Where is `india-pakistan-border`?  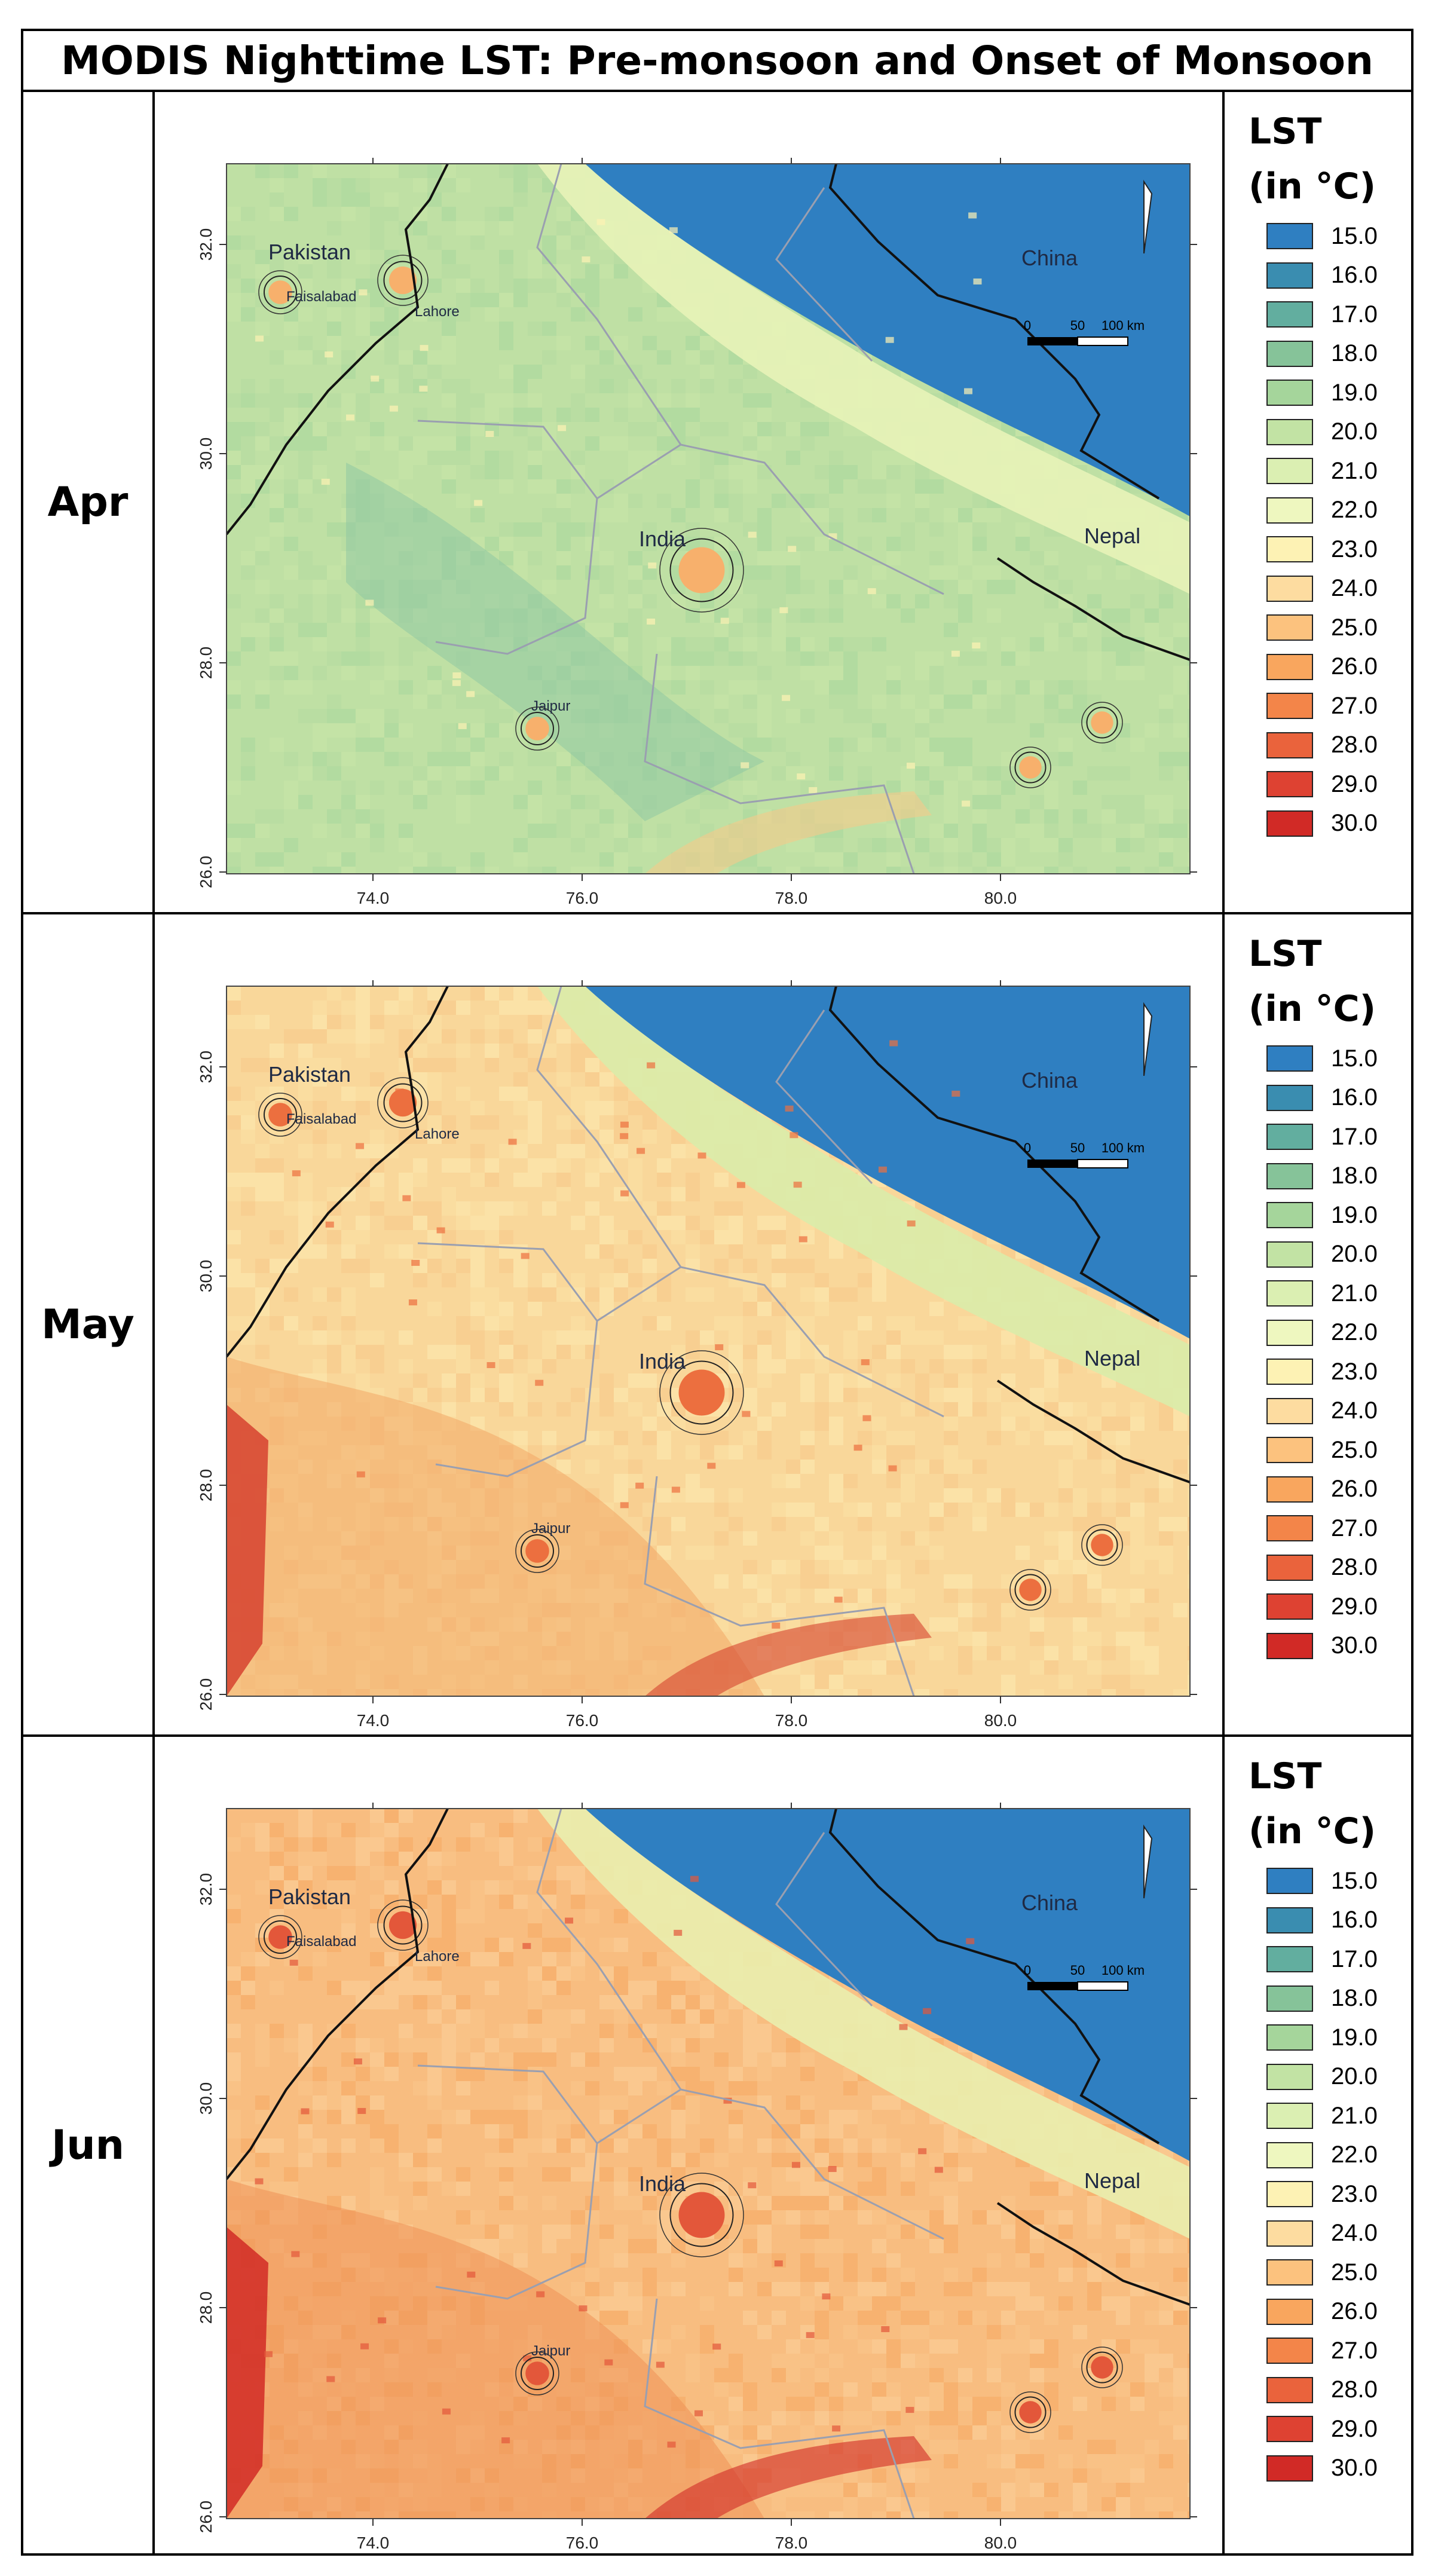
india-pakistan-border is located at coordinates (338, 1994).